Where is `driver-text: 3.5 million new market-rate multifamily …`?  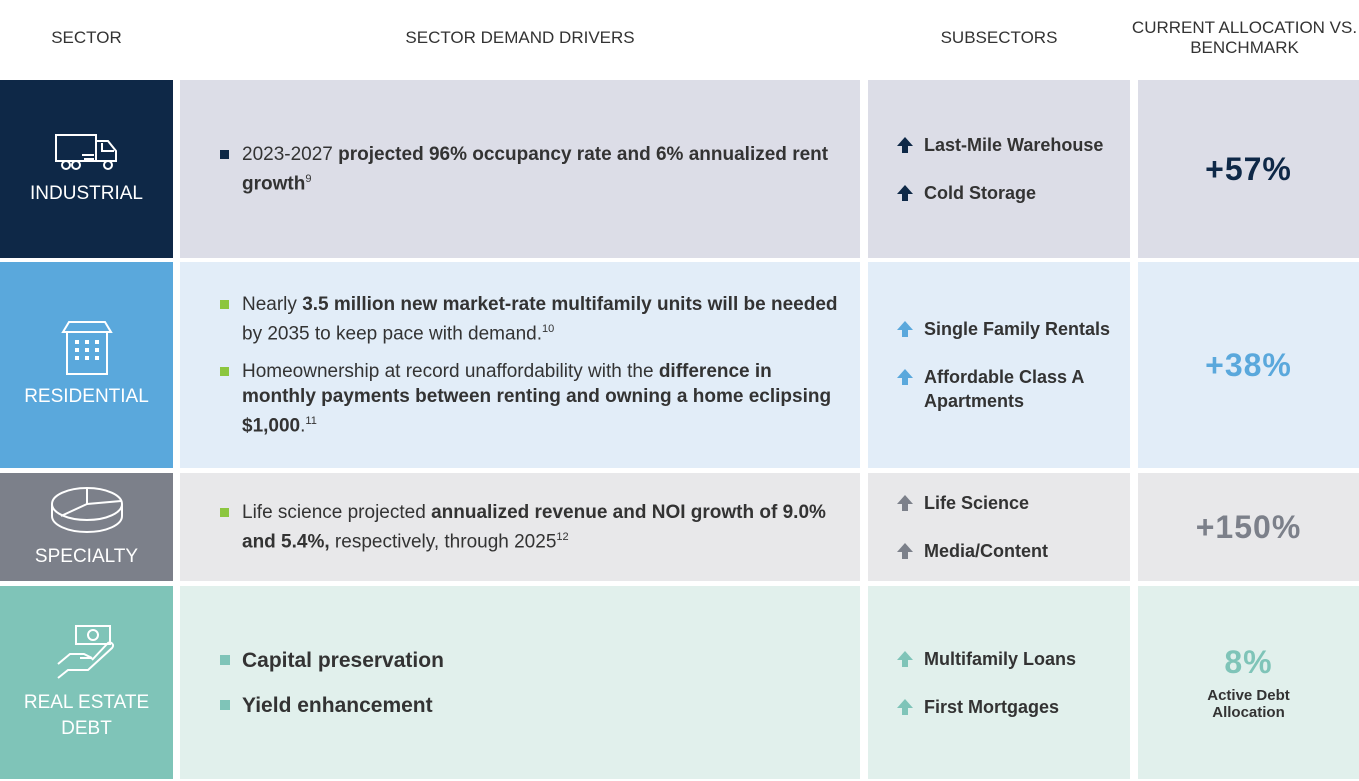
driver-text: 3.5 million new market-rate multifamily … is located at coordinates (570, 305).